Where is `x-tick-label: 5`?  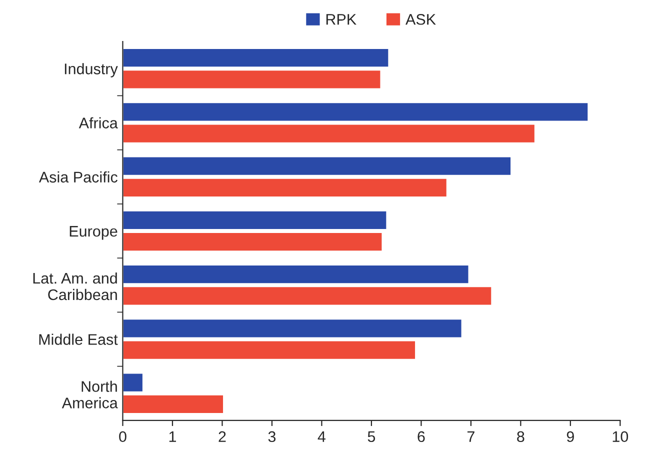
x-tick-label: 5 is located at coordinates (372, 436).